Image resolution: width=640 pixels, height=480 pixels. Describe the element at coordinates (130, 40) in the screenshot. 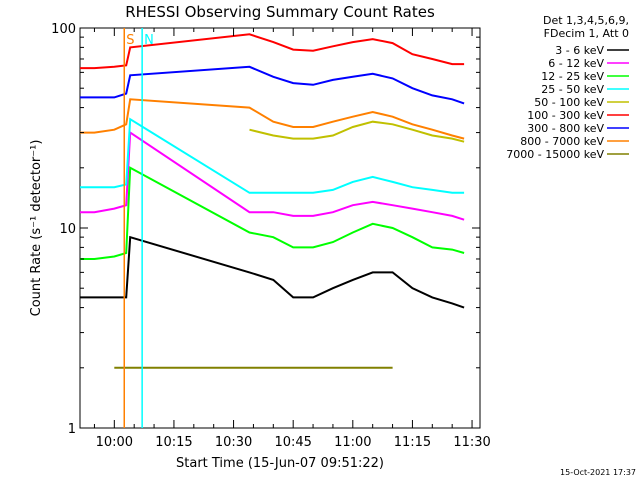

I see `marker-label-s: S` at that location.